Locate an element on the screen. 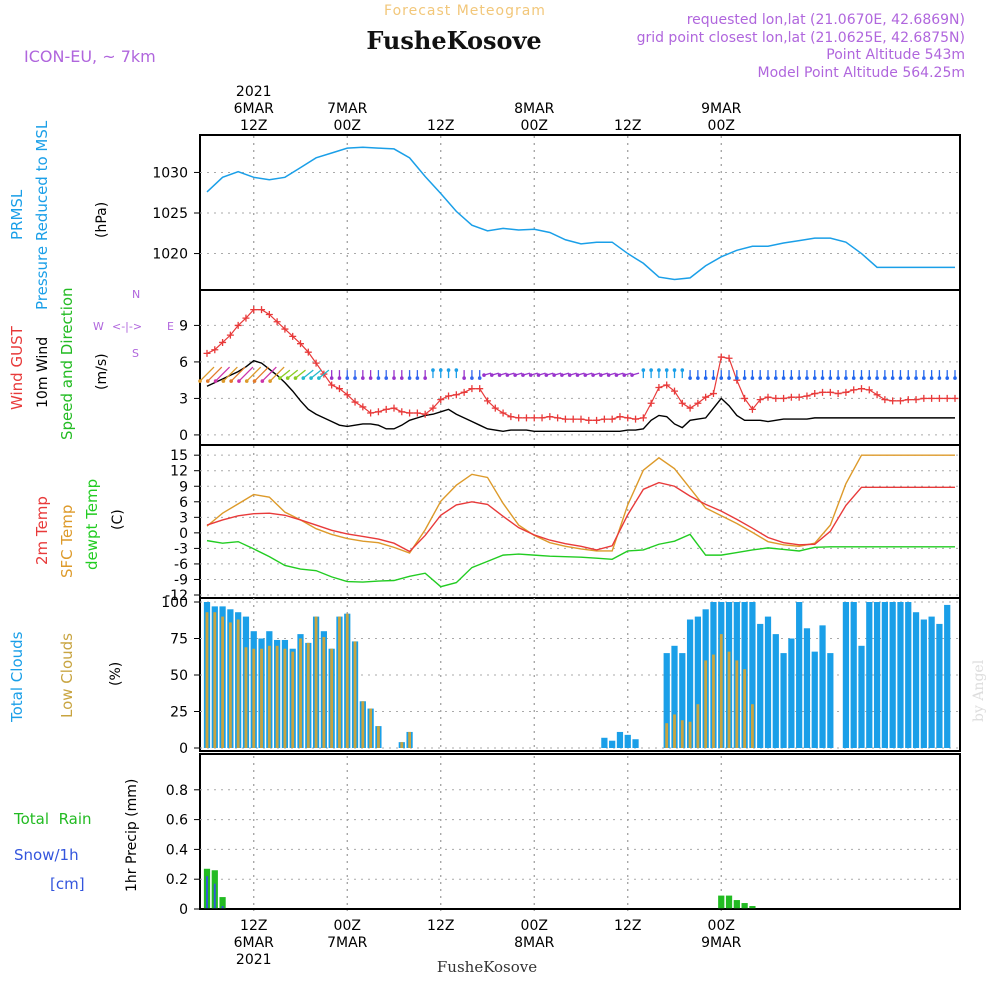  temp2m-label: 2m Temp is located at coordinates (42, 530).